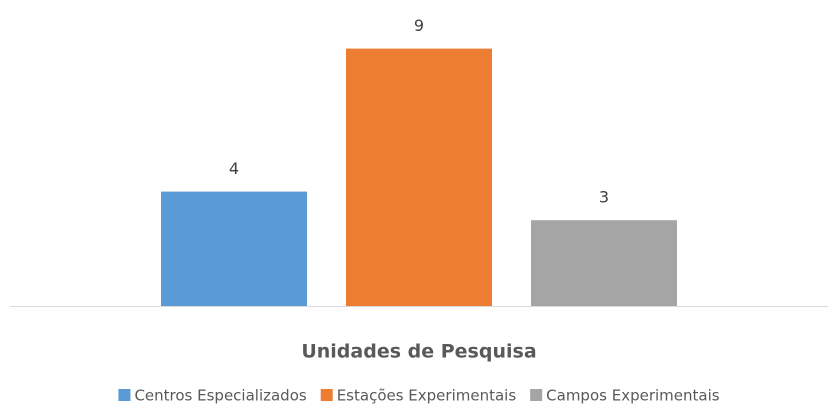  What do you see at coordinates (419, 25) in the screenshot?
I see `data-label: 9` at bounding box center [419, 25].